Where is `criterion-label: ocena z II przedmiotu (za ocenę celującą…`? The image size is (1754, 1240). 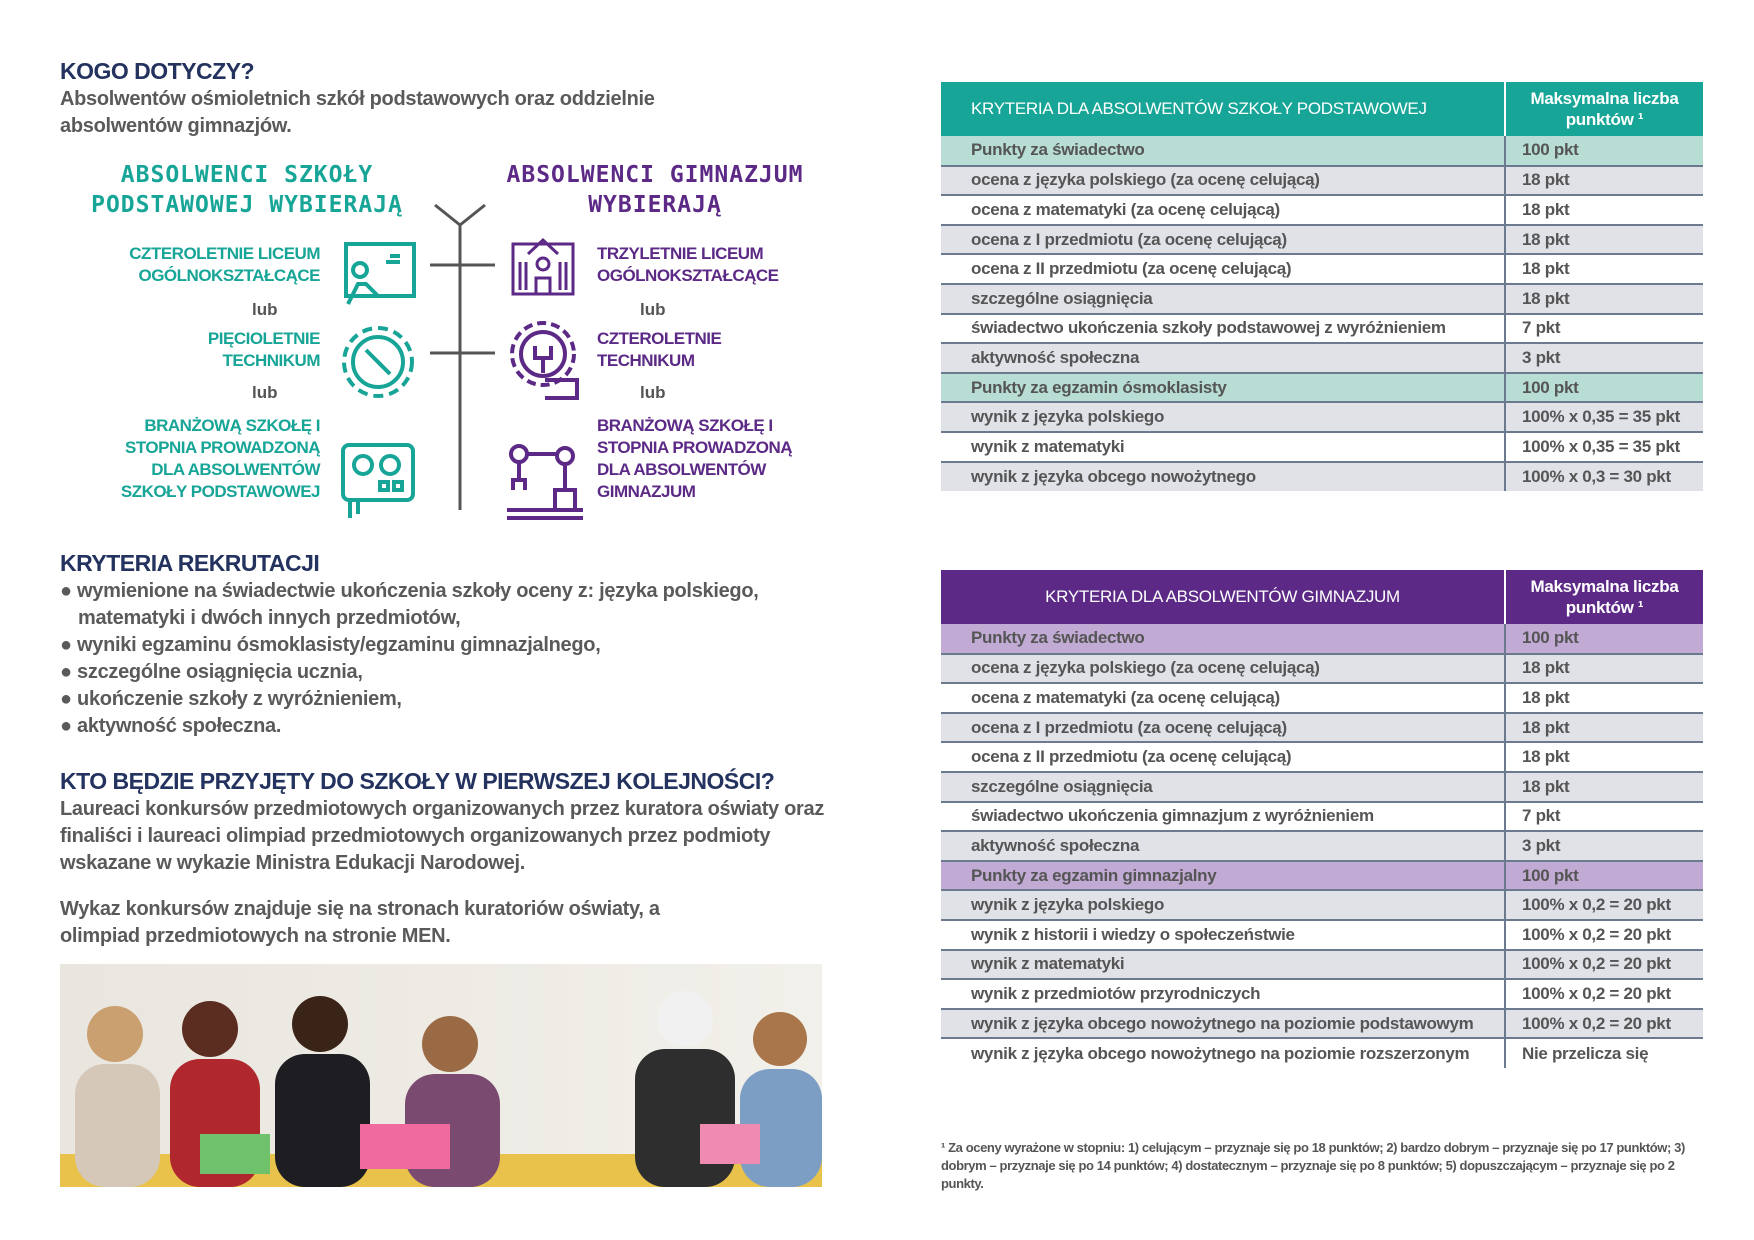 criterion-label: ocena z II przedmiotu (za ocenę celującą… is located at coordinates (1223, 757).